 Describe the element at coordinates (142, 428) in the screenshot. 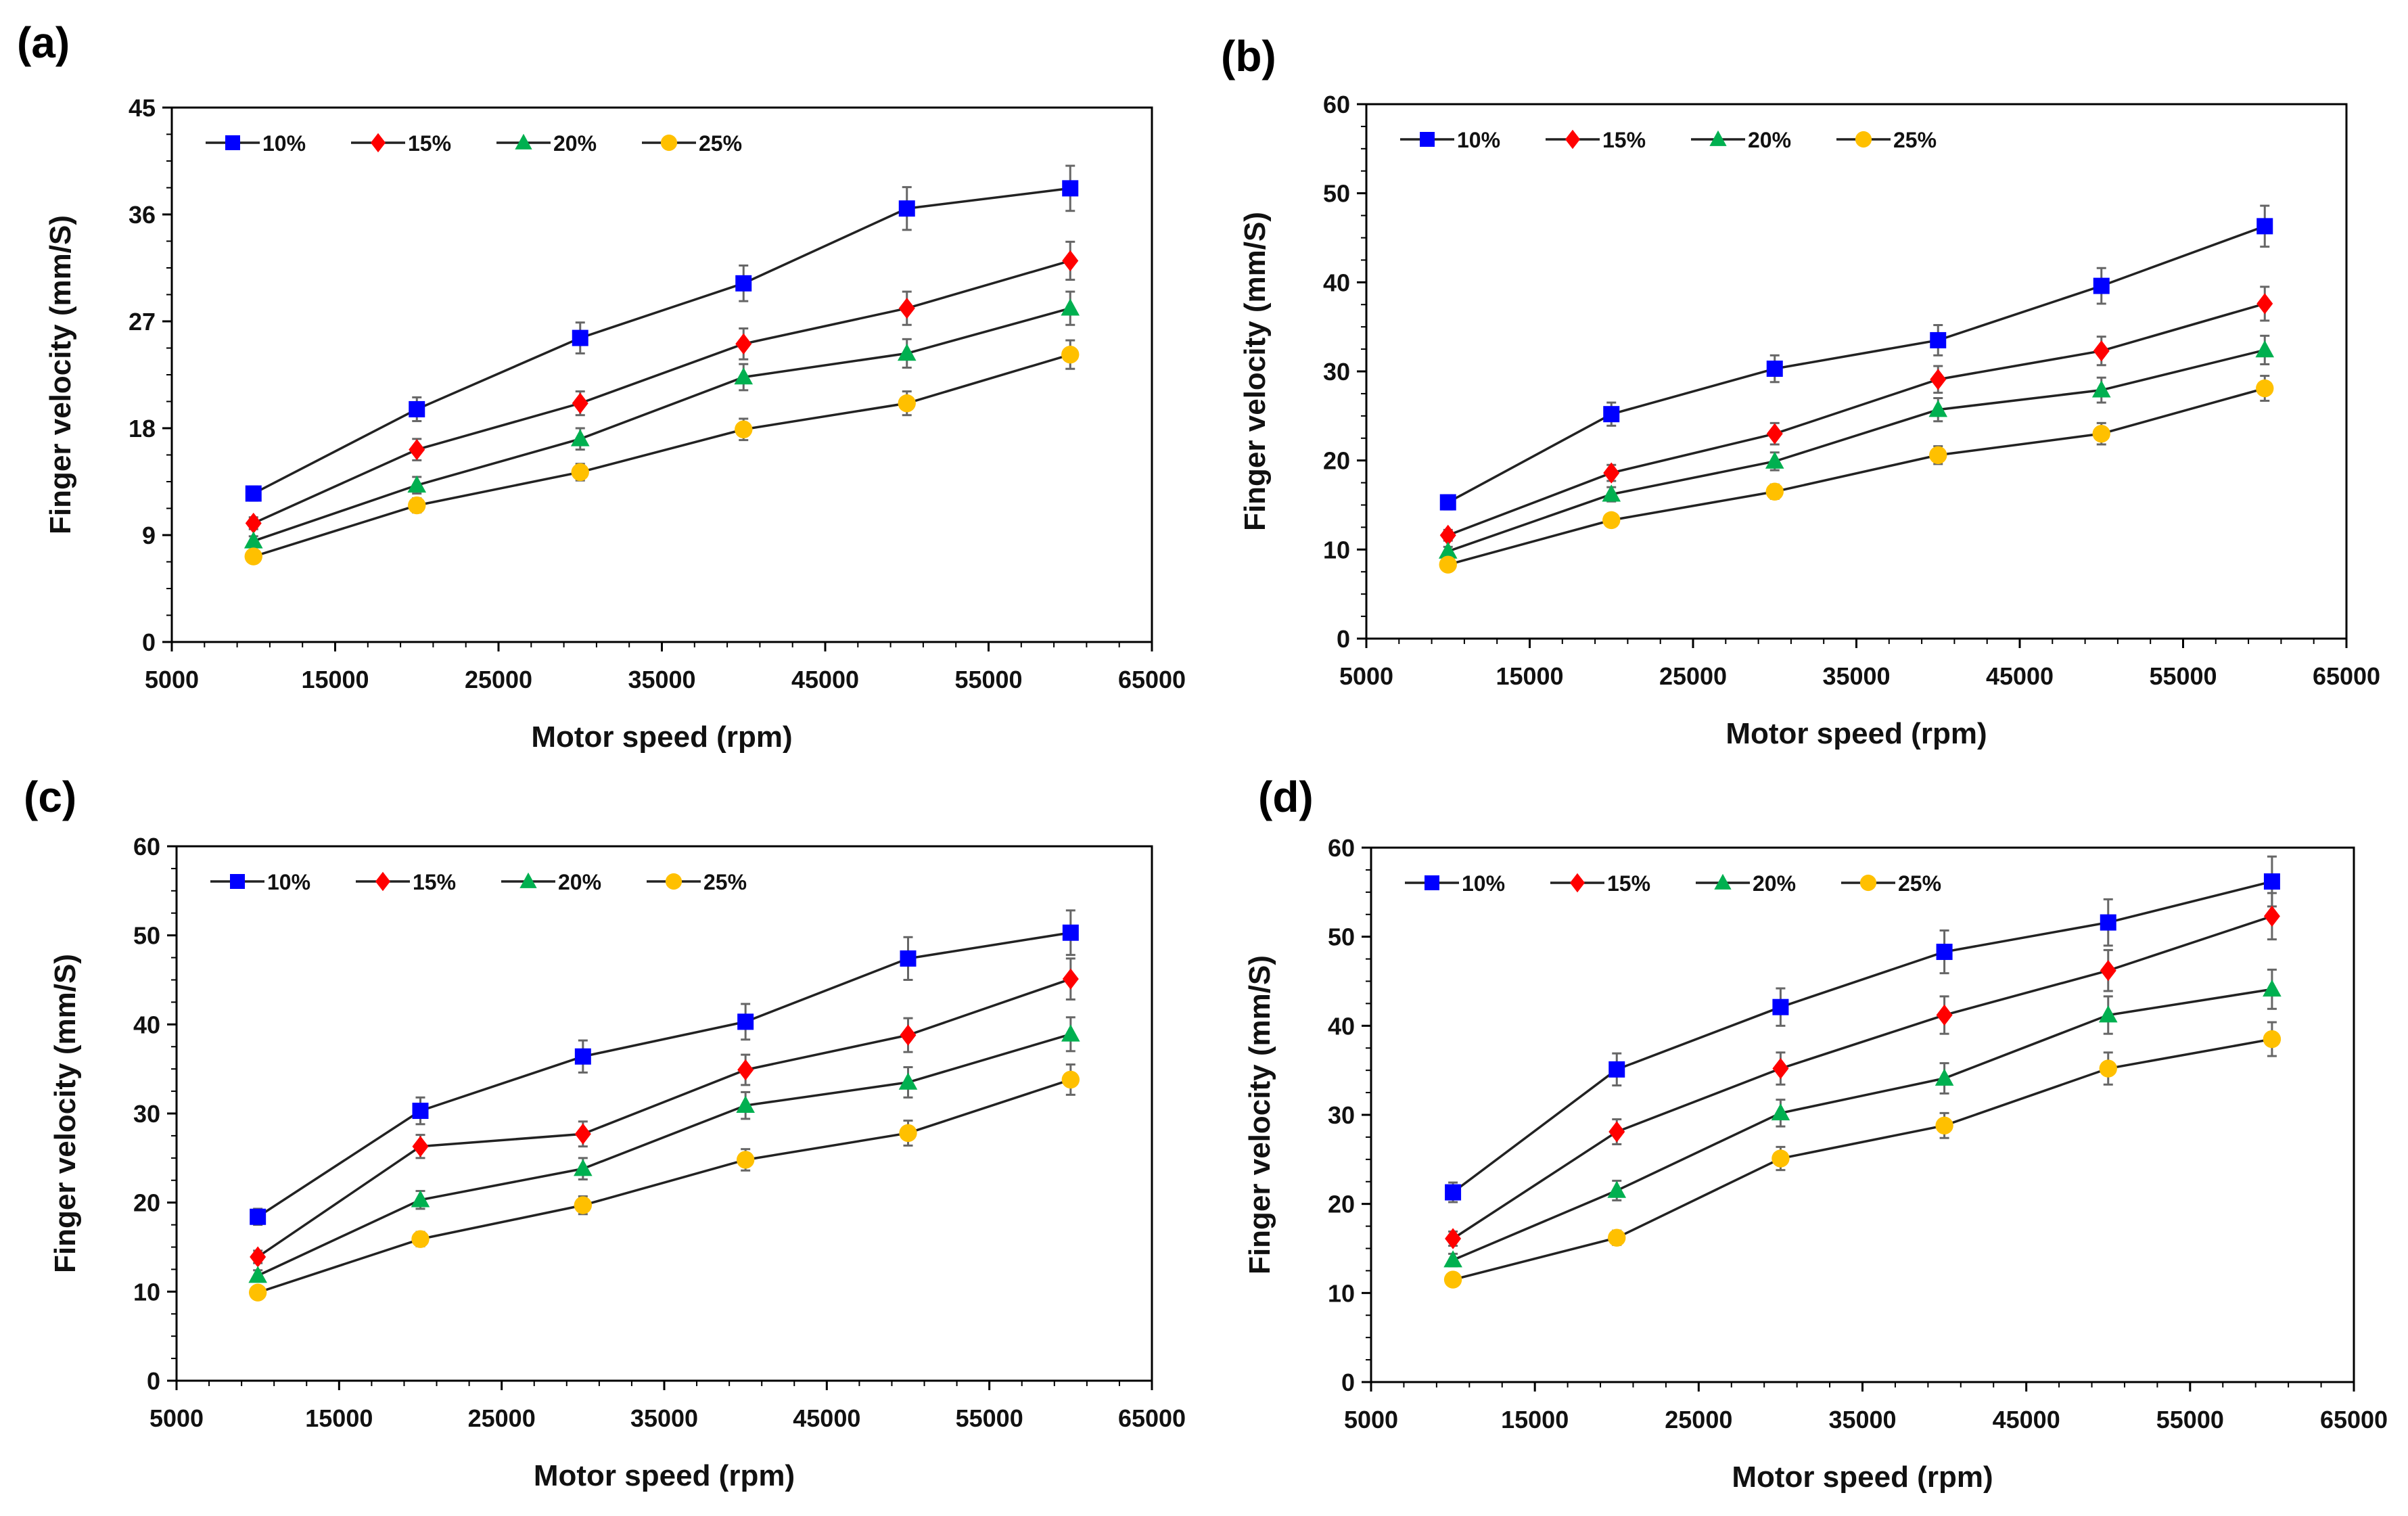

I see `y-tick-label: 18` at that location.